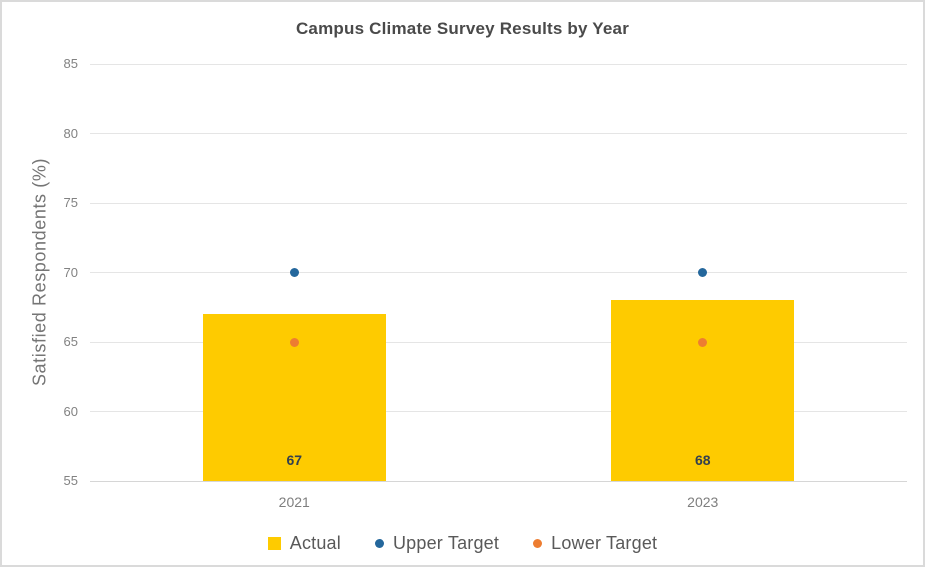 Image resolution: width=925 pixels, height=567 pixels. What do you see at coordinates (703, 272) in the screenshot?
I see `marker-upper-target-2023` at bounding box center [703, 272].